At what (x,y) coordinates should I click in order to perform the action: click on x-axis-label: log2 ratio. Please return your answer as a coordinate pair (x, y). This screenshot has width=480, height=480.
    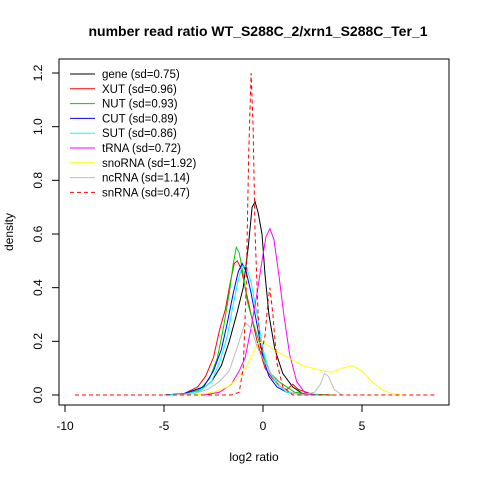
    Looking at the image, I should click on (254, 457).